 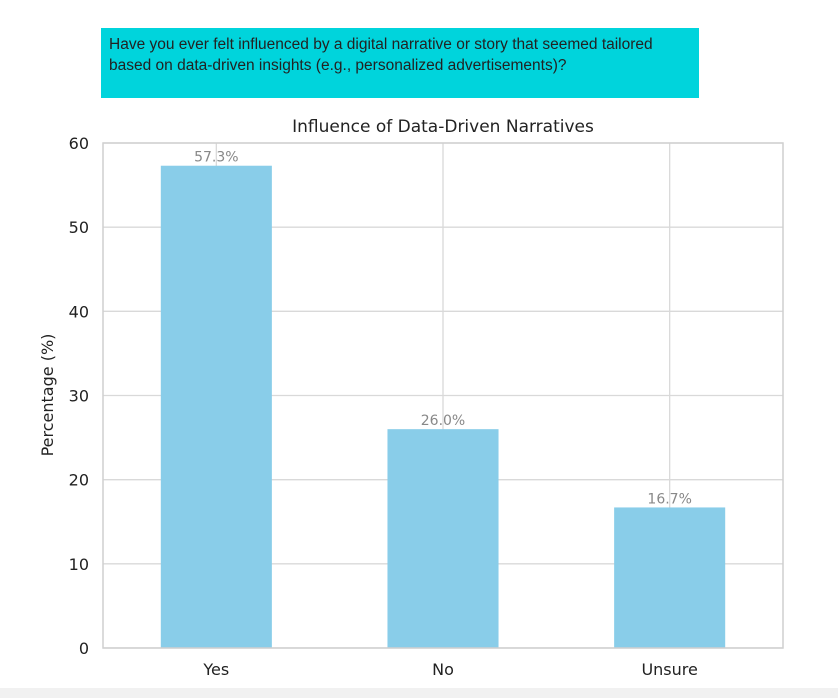 I want to click on bar-no, so click(x=443, y=538).